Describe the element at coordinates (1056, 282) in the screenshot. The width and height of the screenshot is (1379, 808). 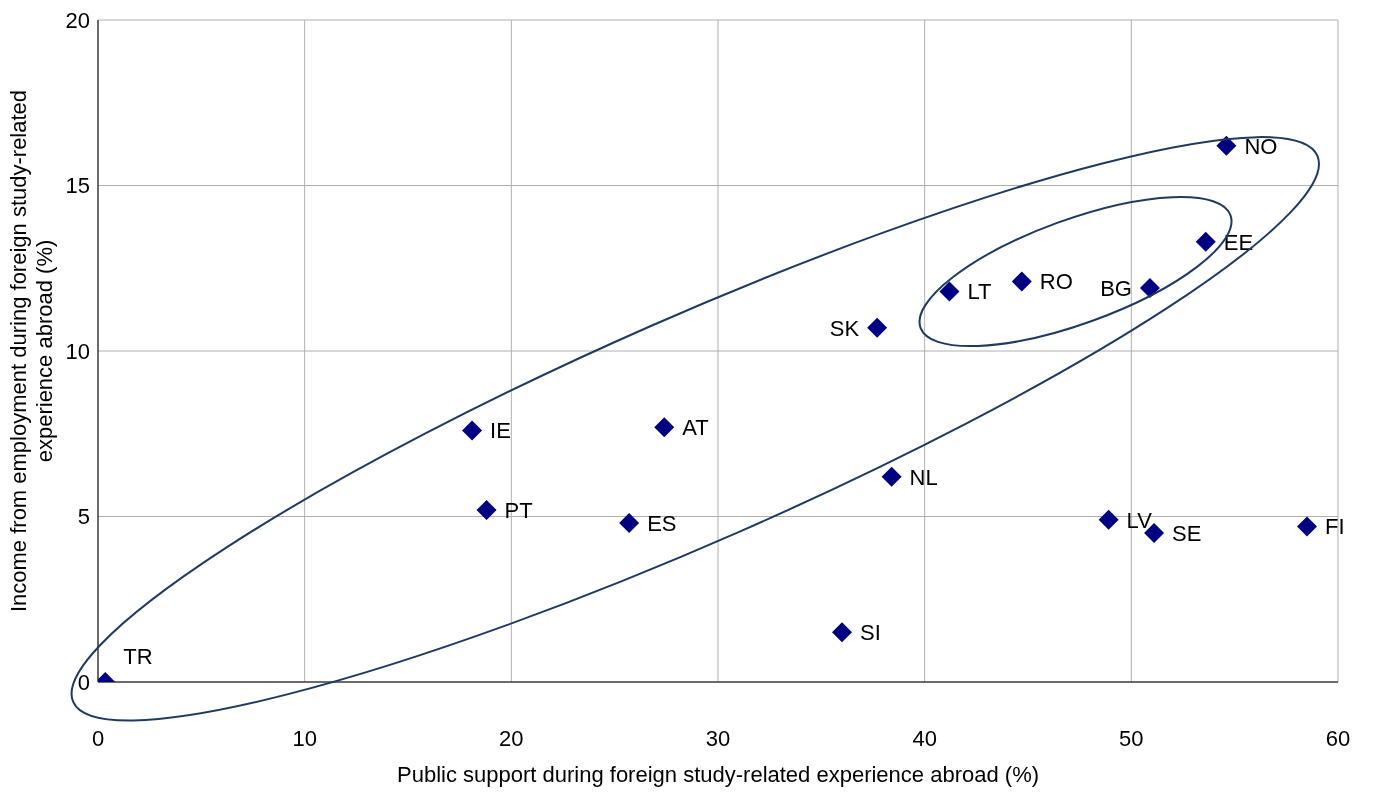
I see `annotation: RO` at that location.